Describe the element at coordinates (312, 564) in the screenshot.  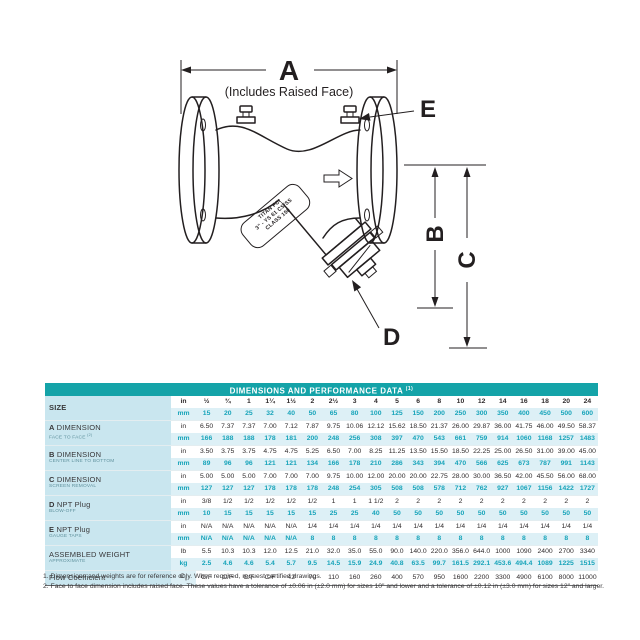
I see `value-cell: 9.5` at that location.